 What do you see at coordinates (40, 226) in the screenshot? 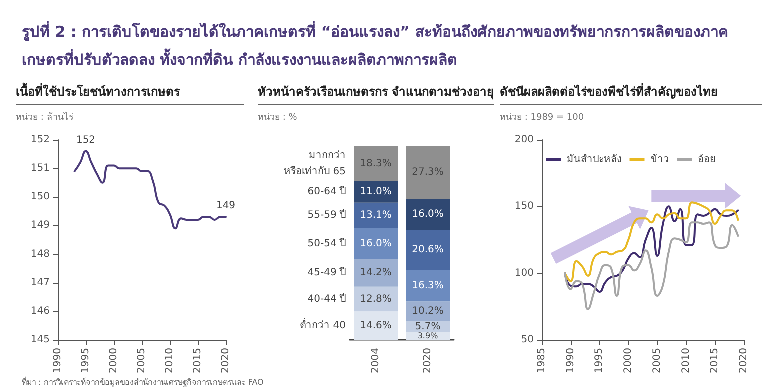
I see `y-tick-label: 149` at bounding box center [40, 226].